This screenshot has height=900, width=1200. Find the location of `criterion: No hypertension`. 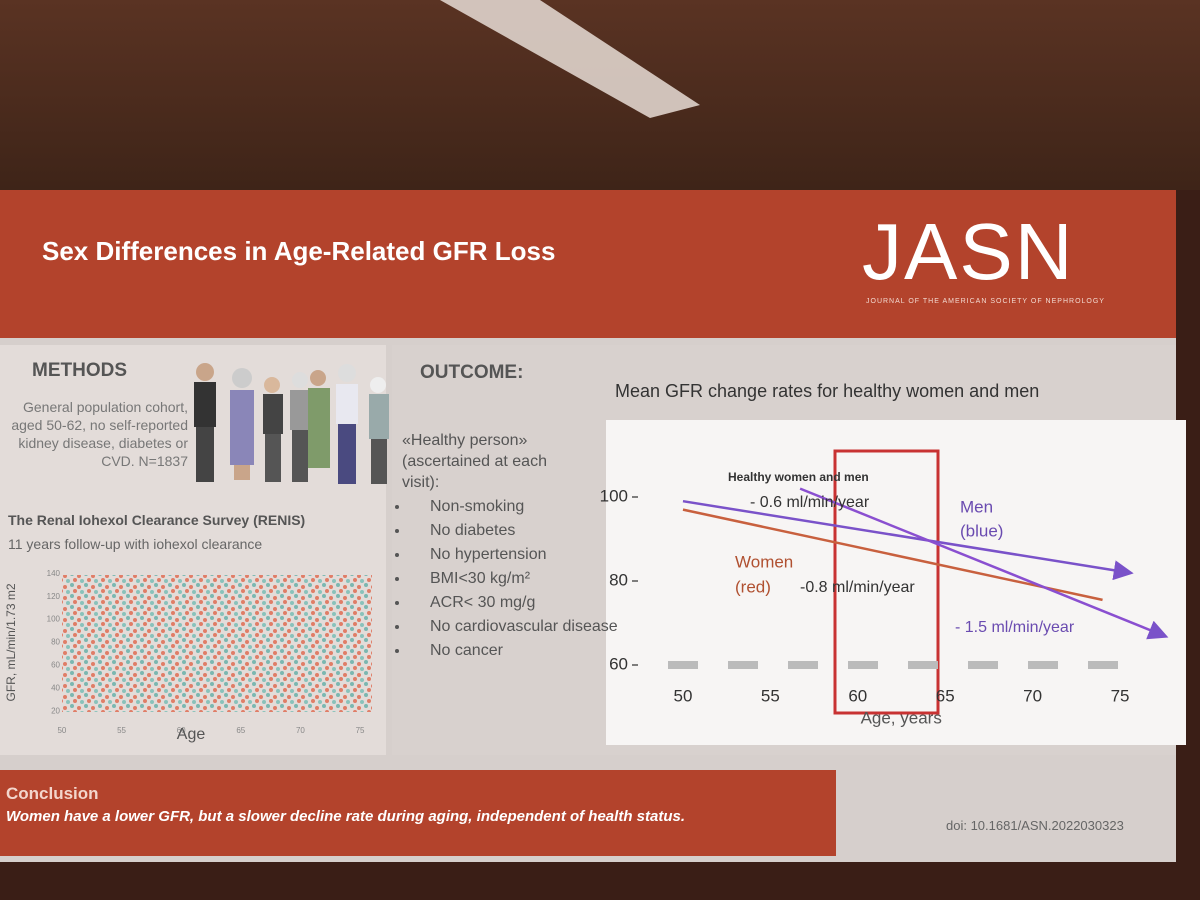

criterion: No hypertension is located at coordinates (515, 554).